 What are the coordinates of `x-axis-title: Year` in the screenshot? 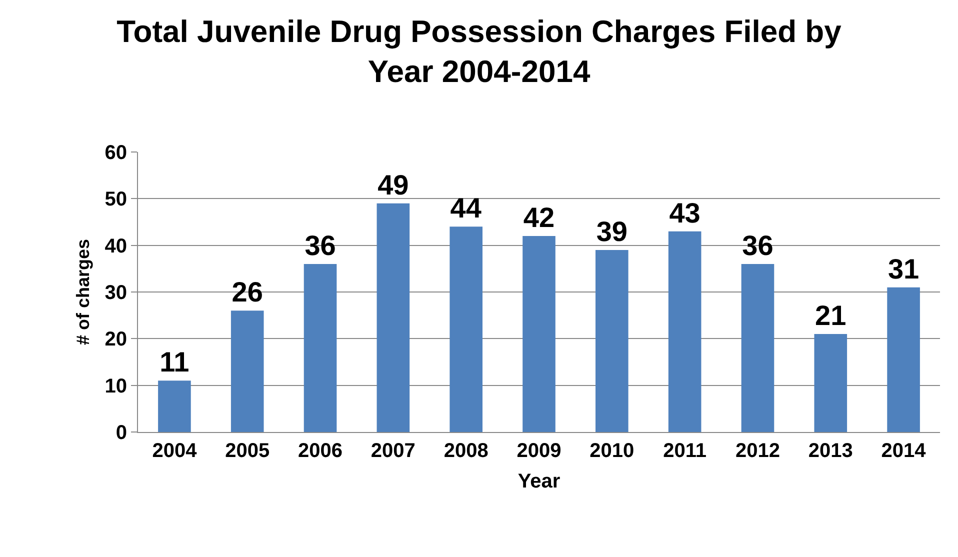 It's located at (539, 481).